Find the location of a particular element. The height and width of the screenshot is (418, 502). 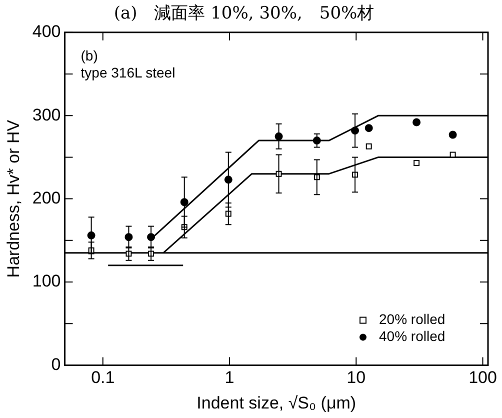

chart-title: (a) 減面率 10%, 30%, 50%材 is located at coordinates (244, 14).